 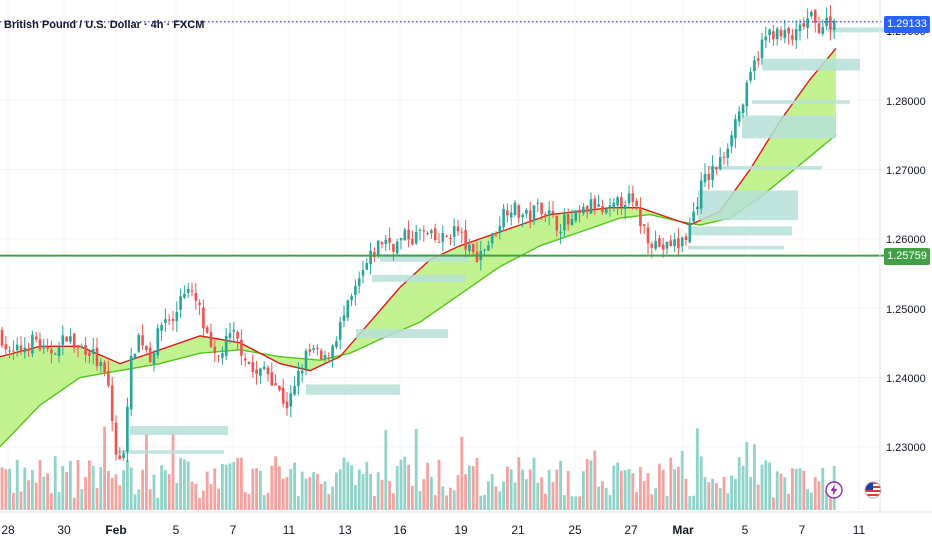 I want to click on date-label: 28, so click(x=8, y=530).